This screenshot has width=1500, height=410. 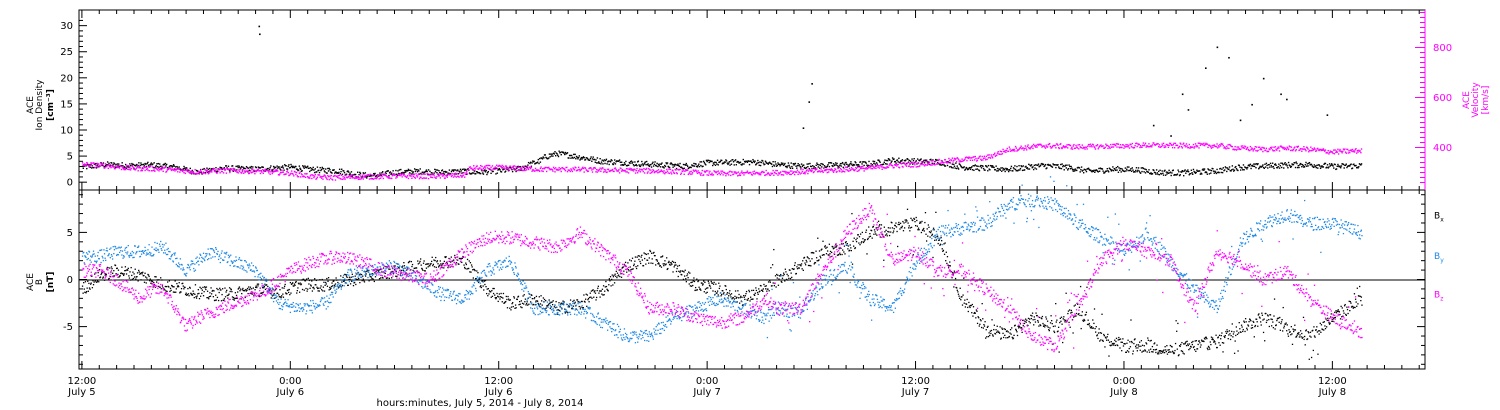 I want to click on spike-point, so click(x=1252, y=104).